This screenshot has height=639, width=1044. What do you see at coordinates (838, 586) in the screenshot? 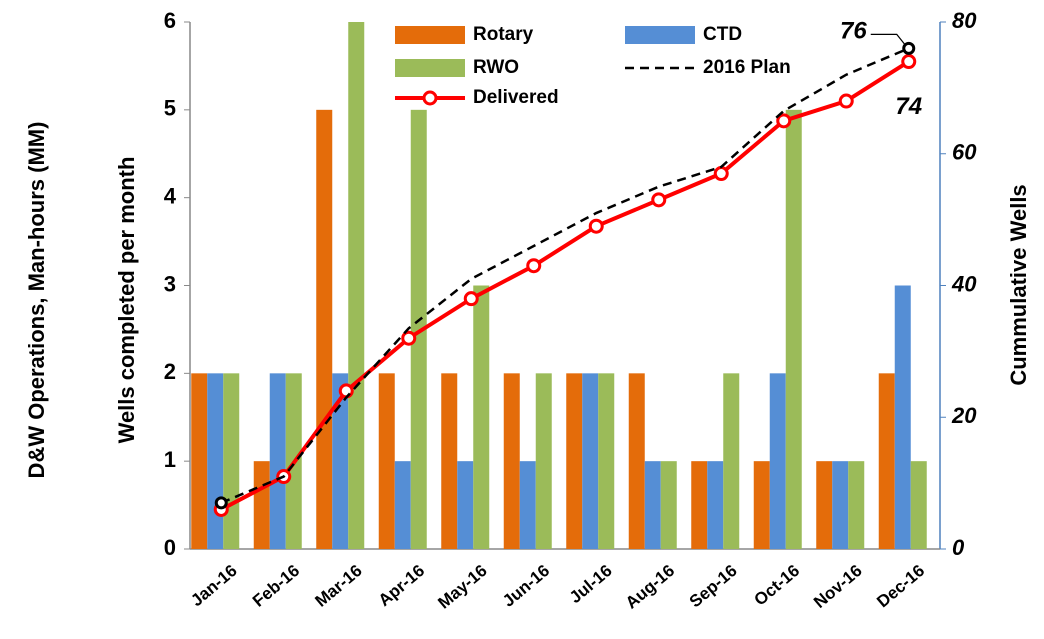
I see `x-tick-label: Nov-16` at bounding box center [838, 586].